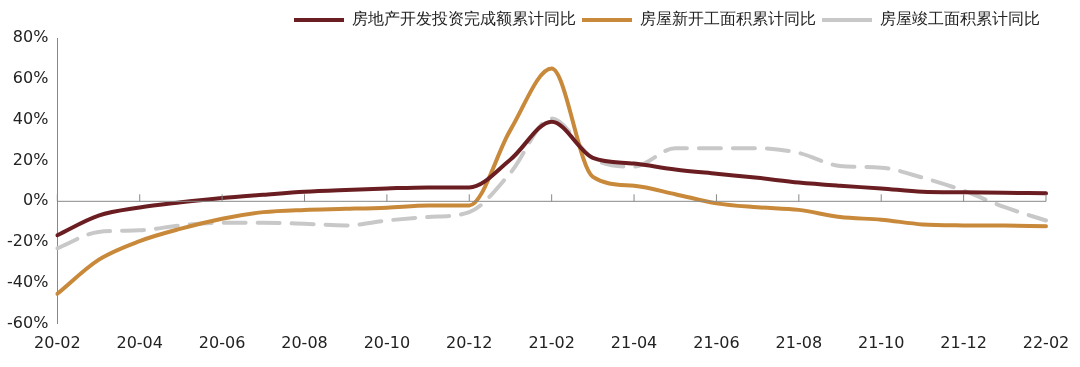 The height and width of the screenshot is (367, 1080). I want to click on x-tick-label: 21-02, so click(551, 342).